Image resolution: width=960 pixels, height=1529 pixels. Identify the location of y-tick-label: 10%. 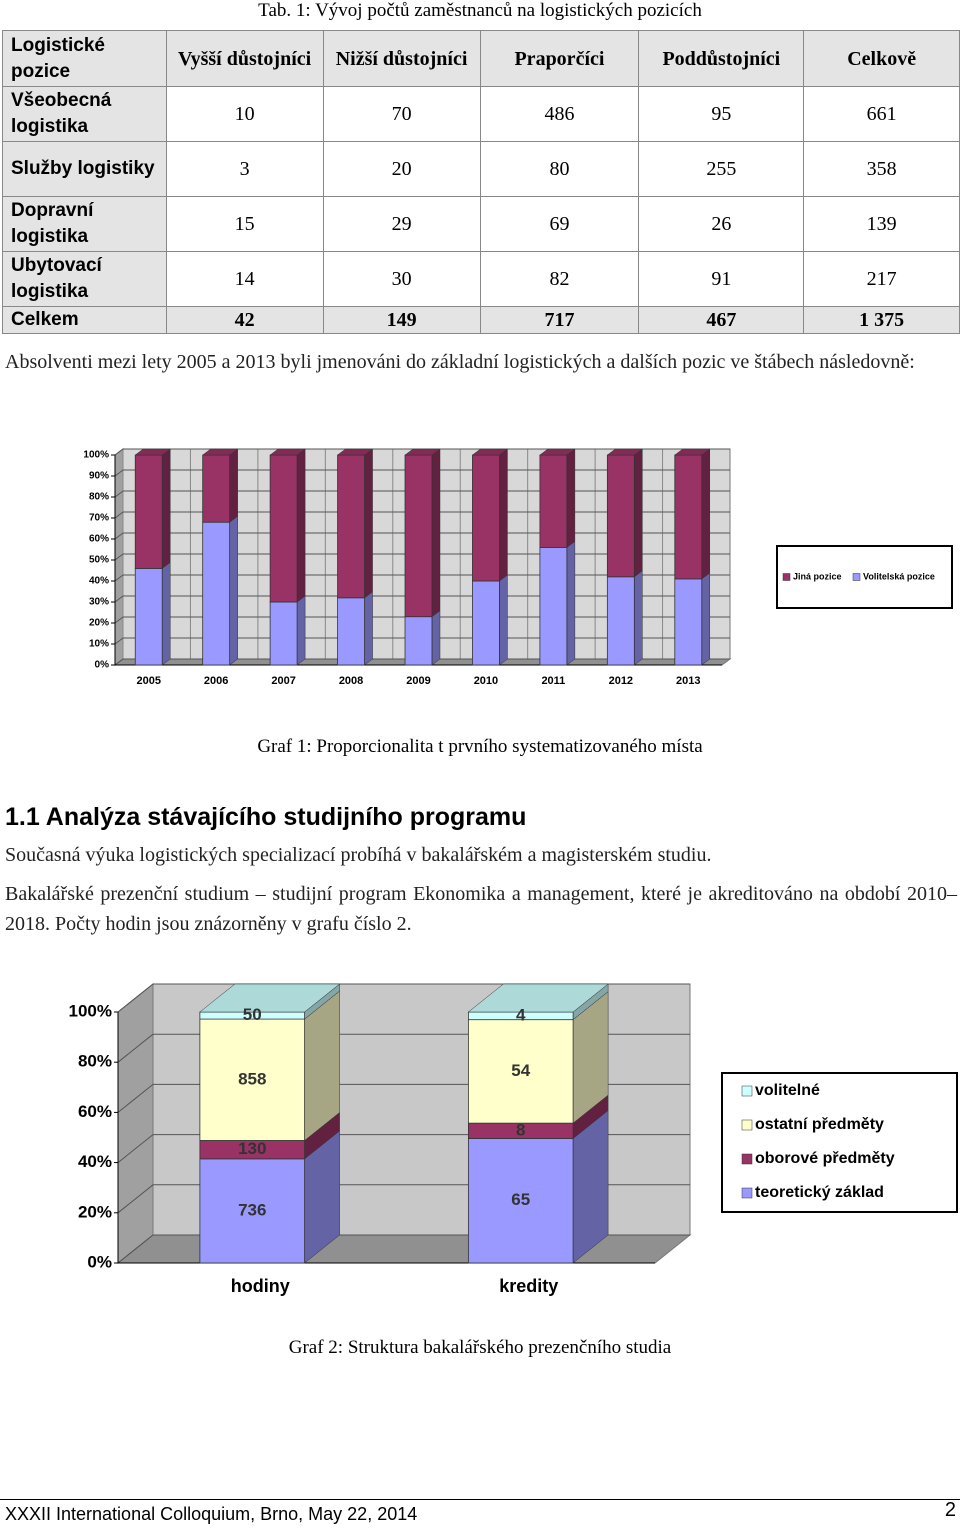
(99, 644).